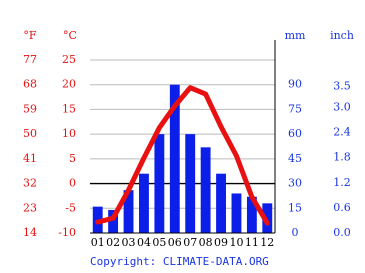 This screenshot has height=273, width=365. Describe the element at coordinates (30, 158) in the screenshot. I see `f-tick-label: 41` at that location.